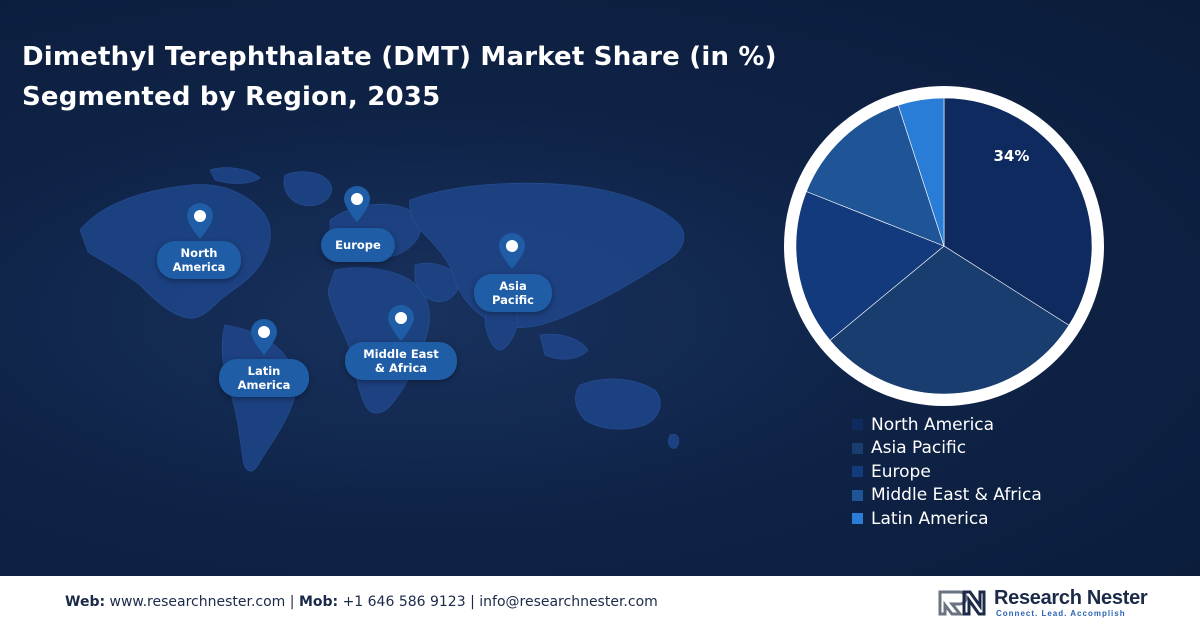 This screenshot has height=628, width=1200. I want to click on legend-item: Asia Pacific, so click(947, 449).